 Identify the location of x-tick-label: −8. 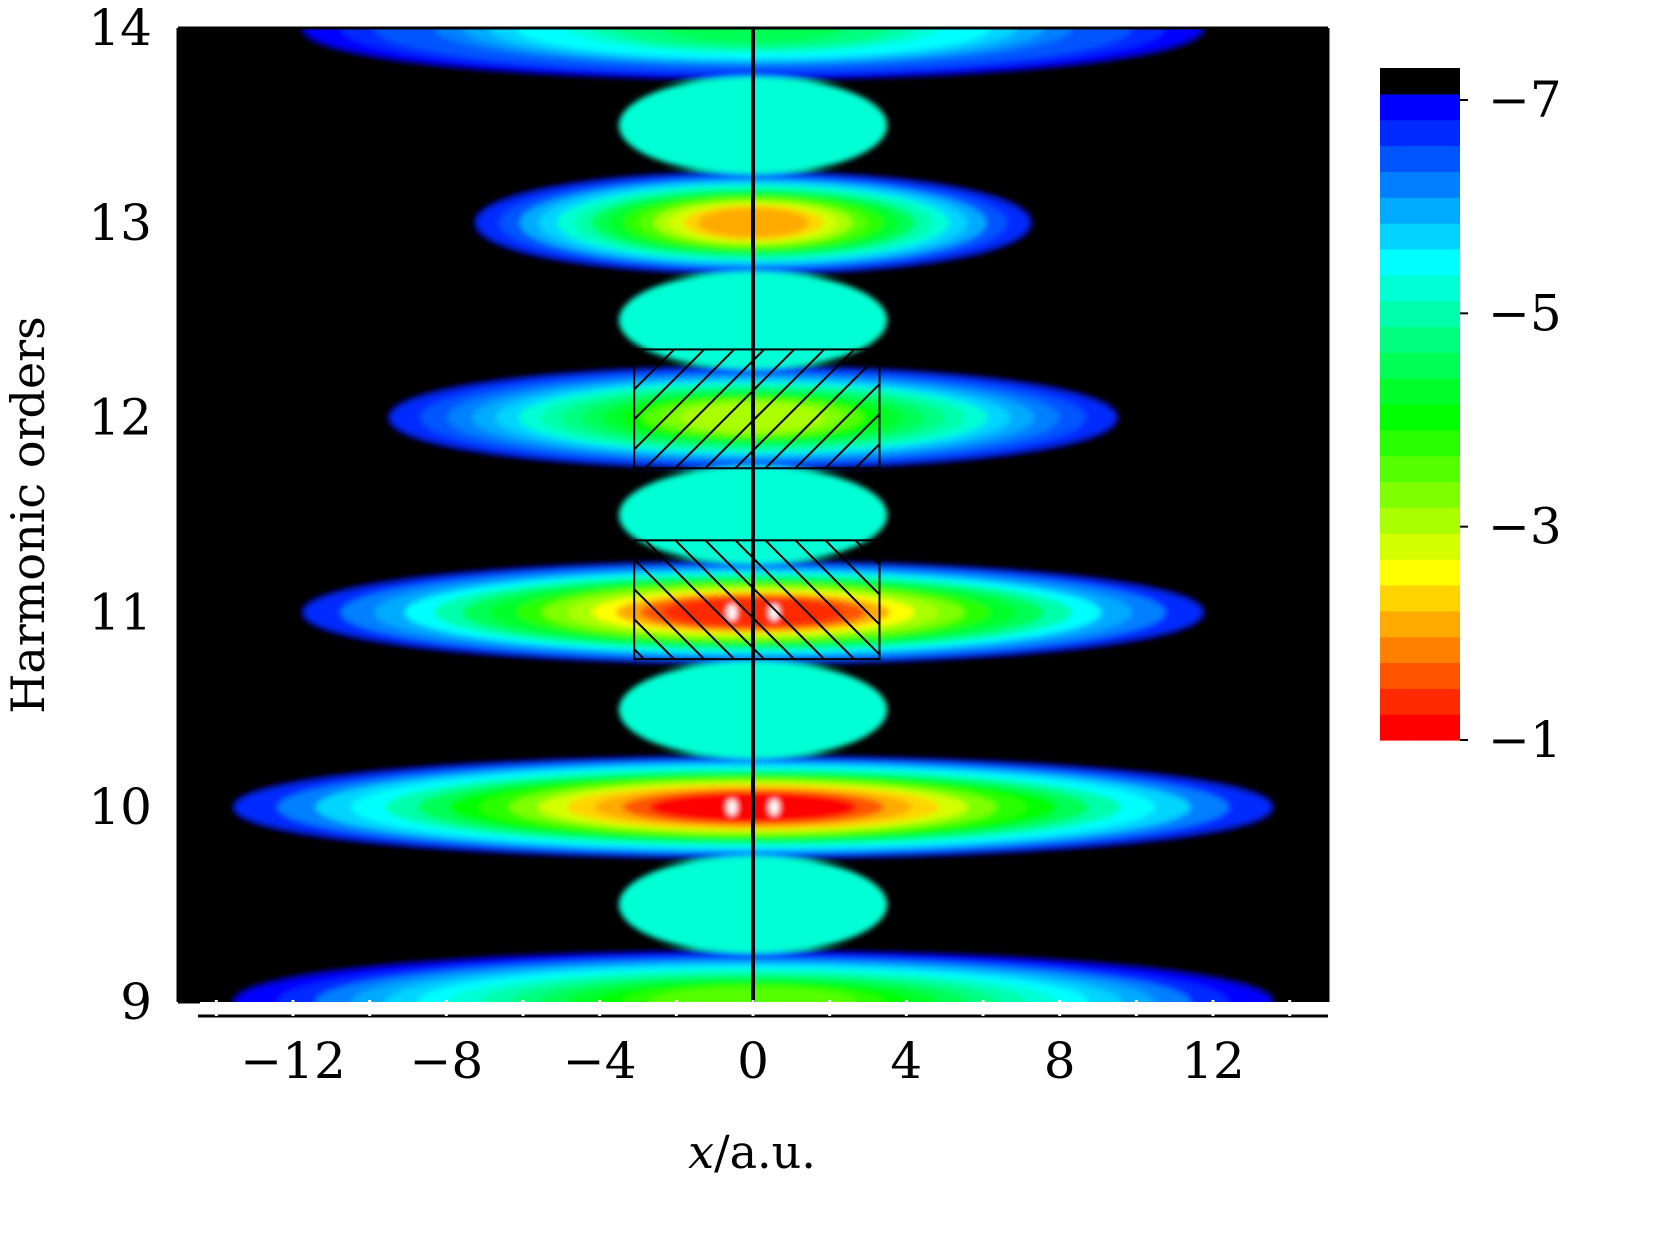
(446, 1061).